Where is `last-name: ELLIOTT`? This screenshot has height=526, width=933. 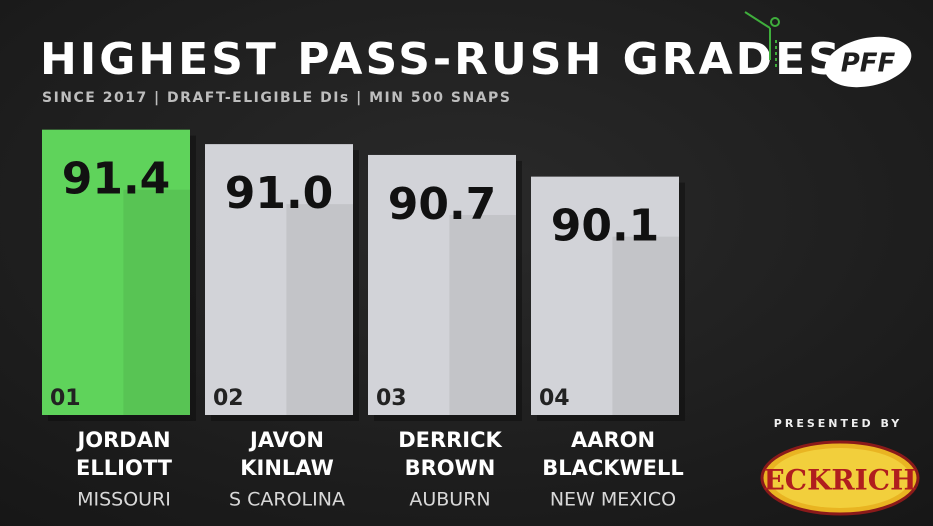 last-name: ELLIOTT is located at coordinates (124, 468).